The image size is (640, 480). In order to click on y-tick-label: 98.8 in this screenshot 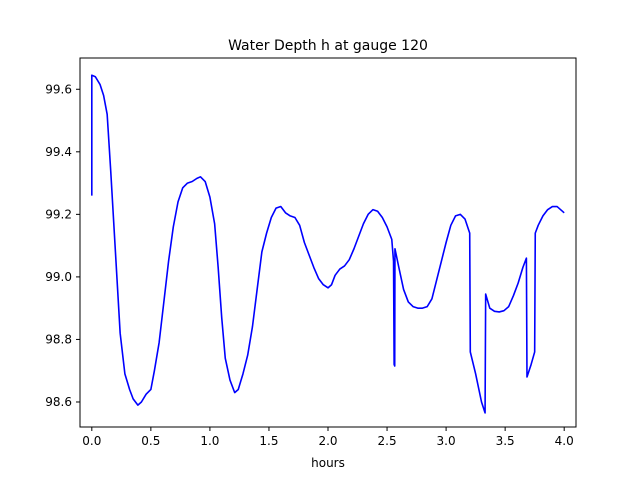, I will do `click(58, 339)`.